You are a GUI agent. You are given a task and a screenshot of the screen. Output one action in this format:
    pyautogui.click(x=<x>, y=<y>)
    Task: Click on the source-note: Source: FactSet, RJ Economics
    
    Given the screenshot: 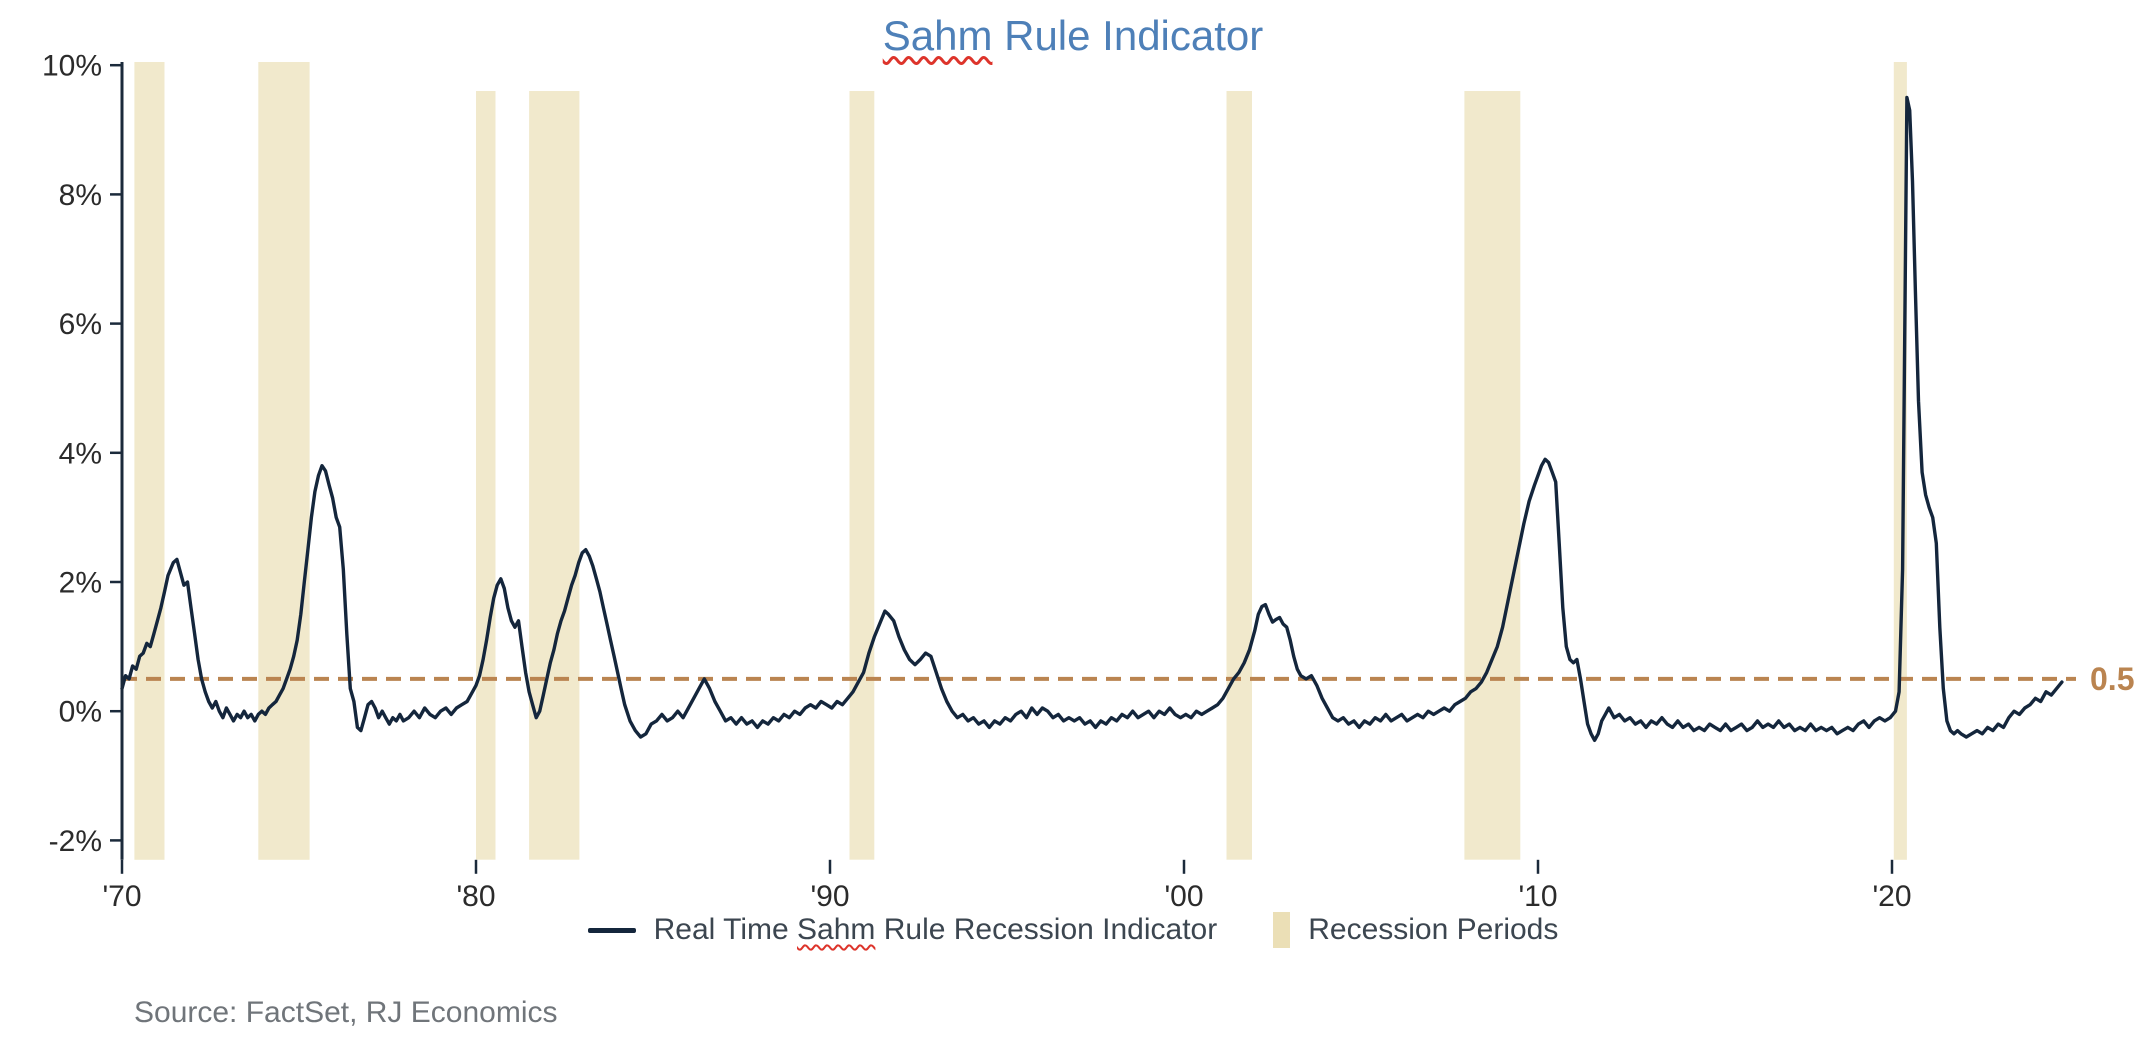 What is the action you would take?
    pyautogui.click(x=346, y=1012)
    